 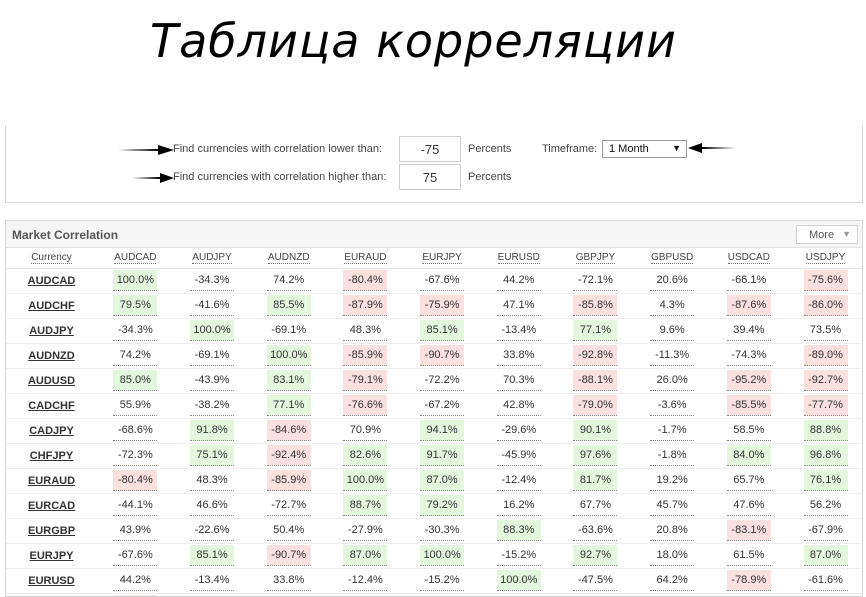 What do you see at coordinates (825, 430) in the screenshot?
I see `correlation-value: 88.8%` at bounding box center [825, 430].